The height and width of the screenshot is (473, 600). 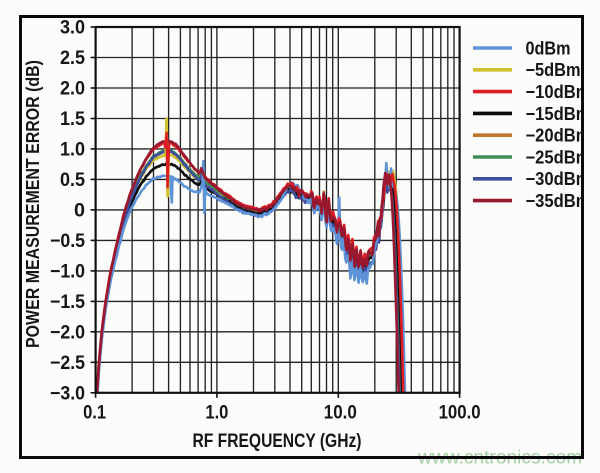 What do you see at coordinates (340, 413) in the screenshot?
I see `svg-text: 10.0` at bounding box center [340, 413].